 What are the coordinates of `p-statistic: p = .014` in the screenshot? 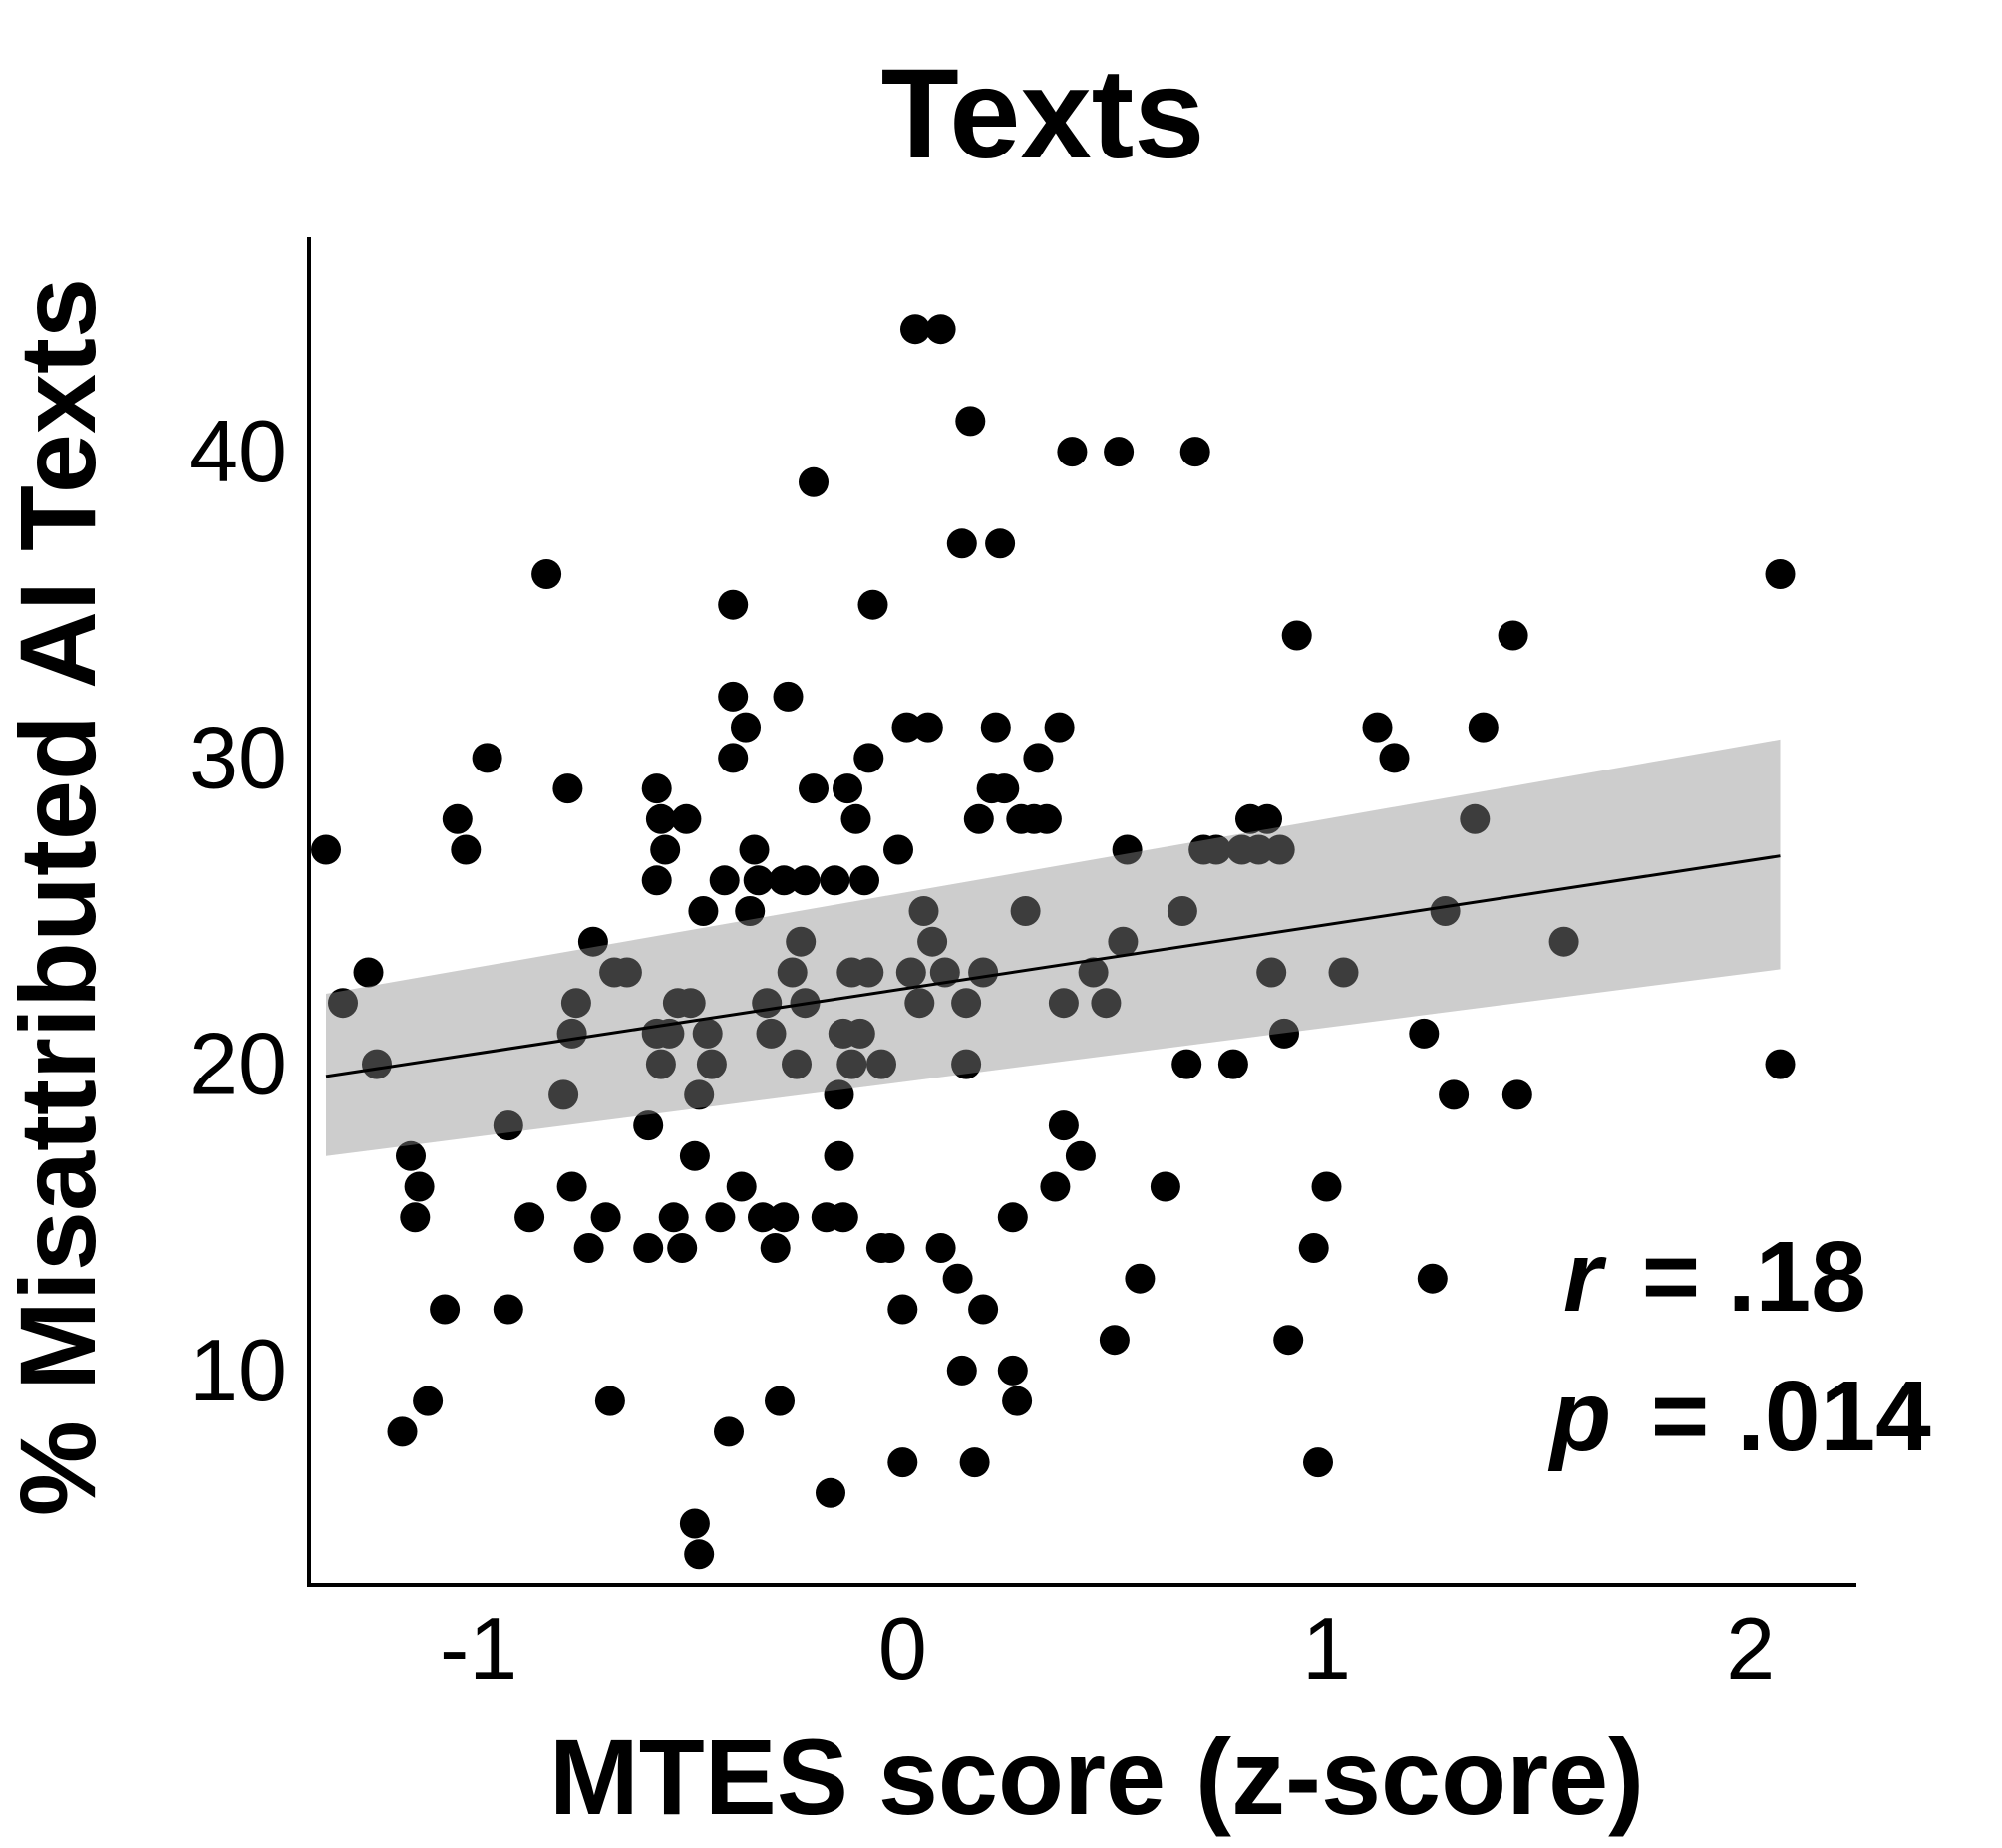 It's located at (1739, 1417).